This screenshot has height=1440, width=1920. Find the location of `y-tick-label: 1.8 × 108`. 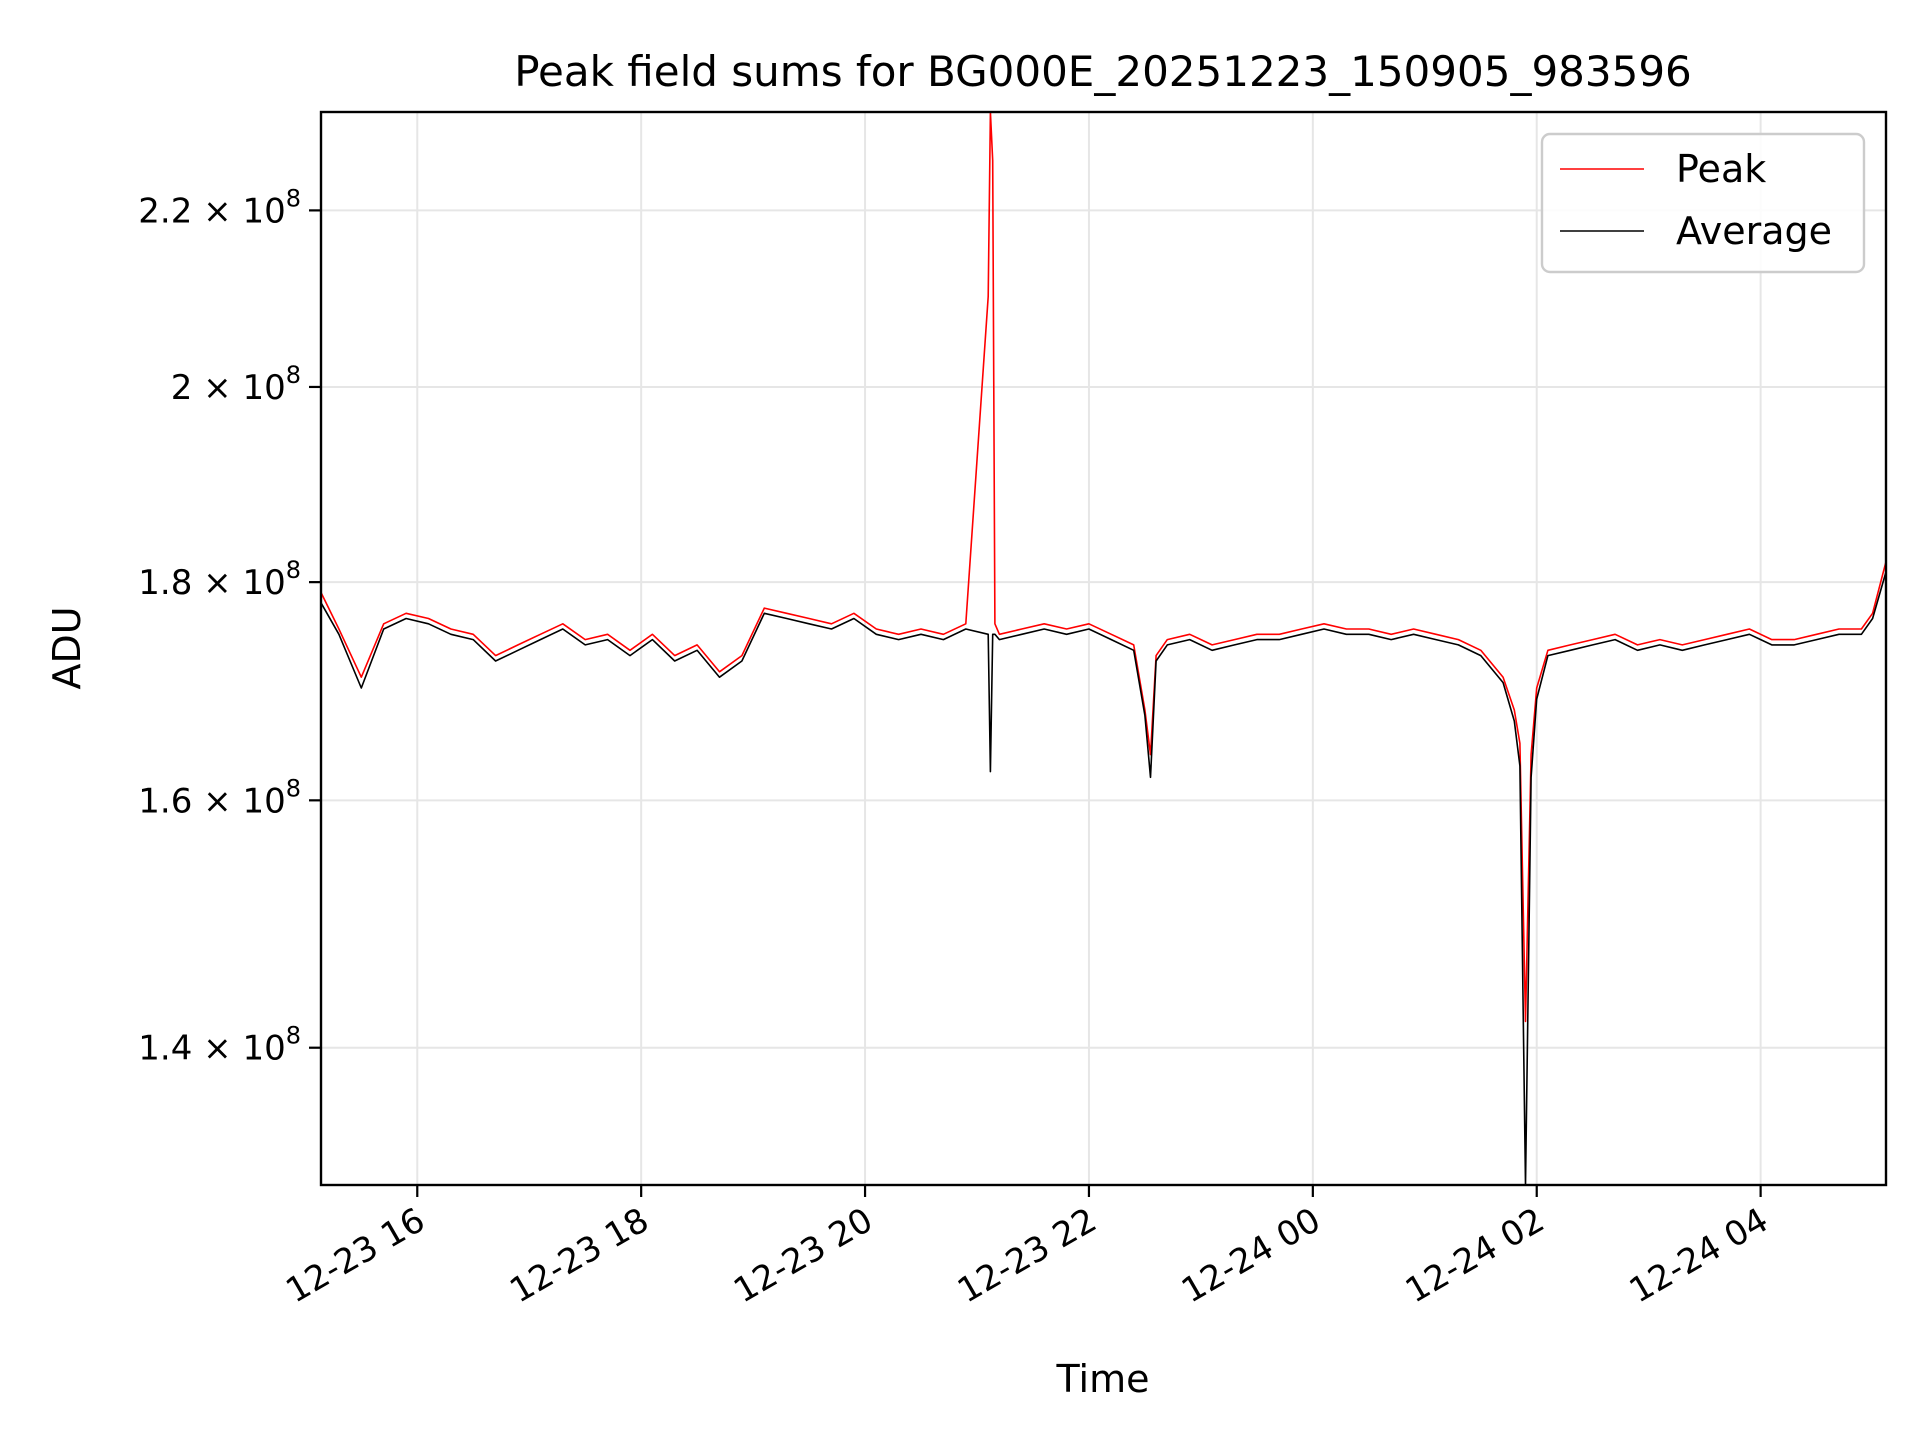

y-tick-label: 1.8 × 108 is located at coordinates (219, 579).